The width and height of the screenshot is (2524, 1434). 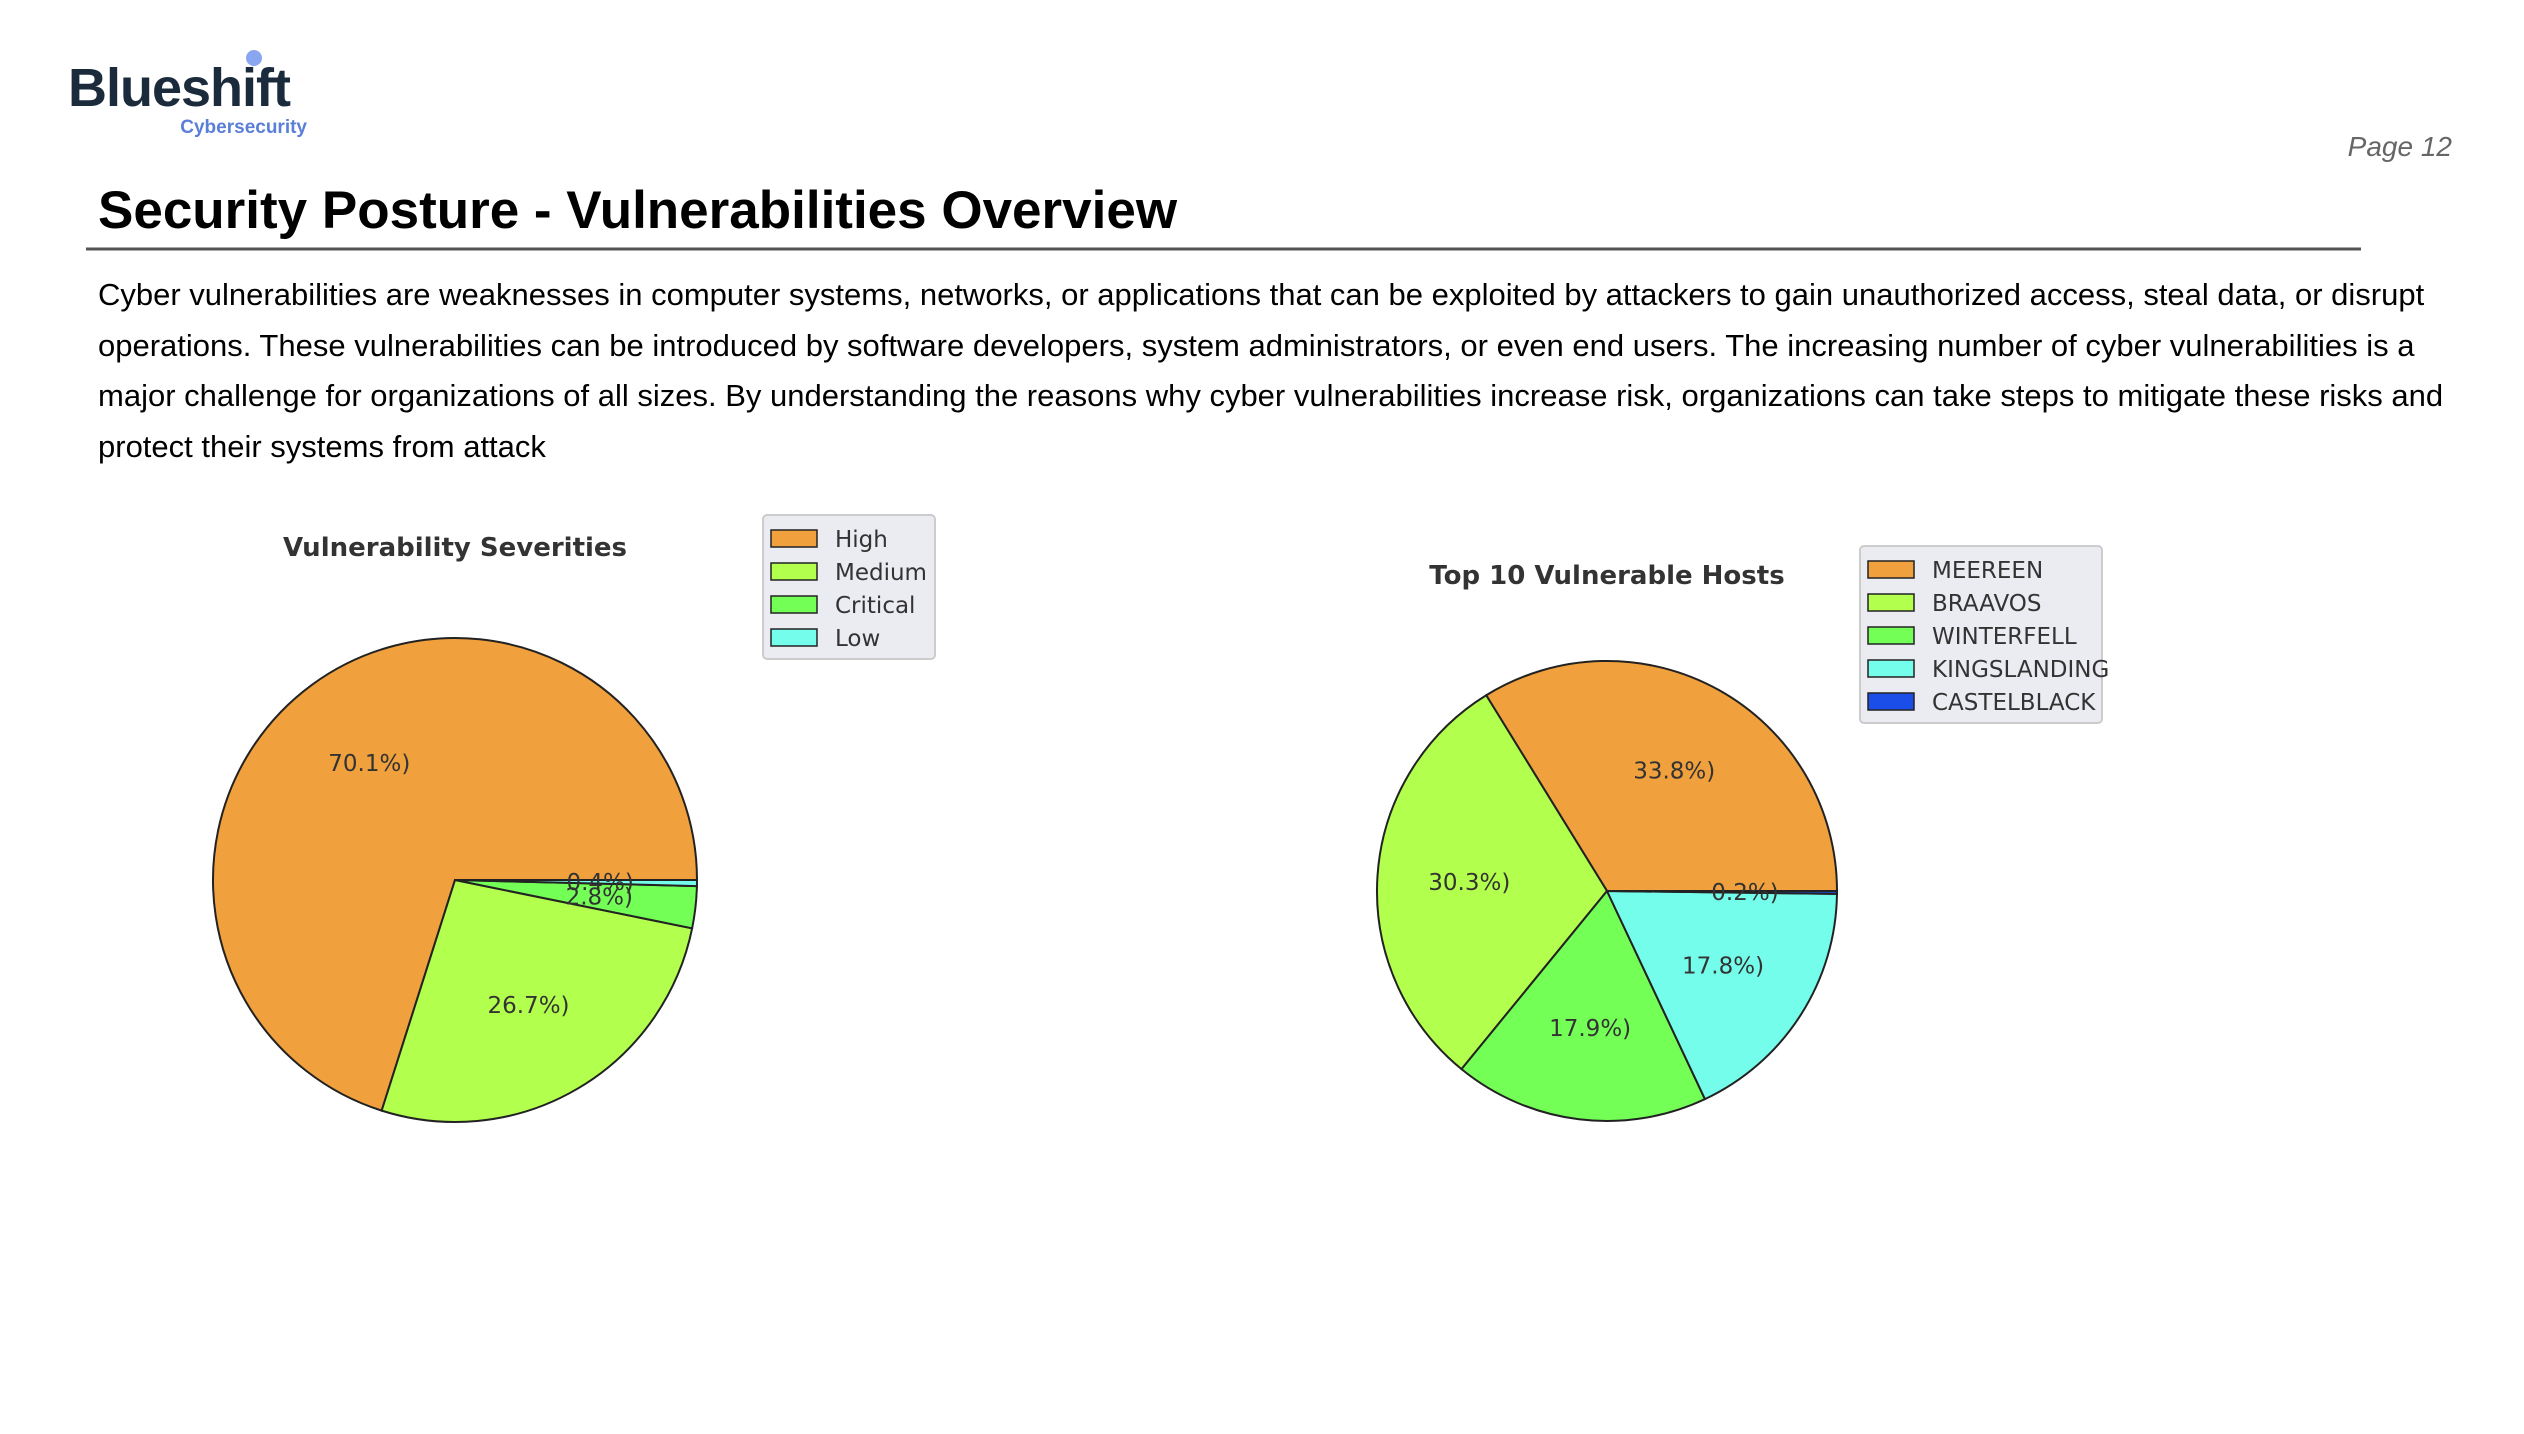 What do you see at coordinates (1590, 1029) in the screenshot?
I see `slice-label: 17.9%)` at bounding box center [1590, 1029].